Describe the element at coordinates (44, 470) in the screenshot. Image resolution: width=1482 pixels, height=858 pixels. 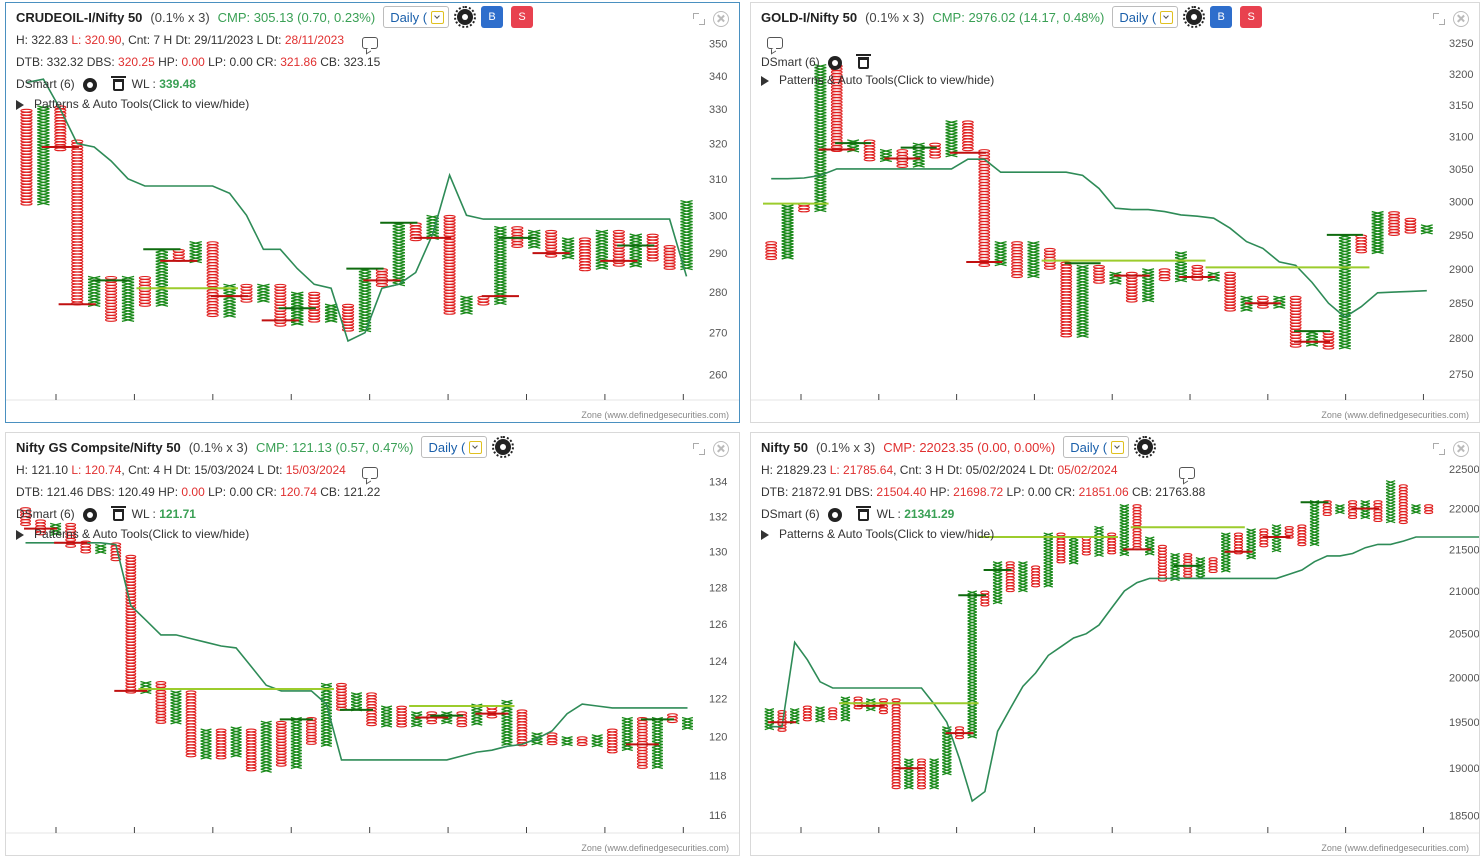
I see `high-value: H: 121.10` at that location.